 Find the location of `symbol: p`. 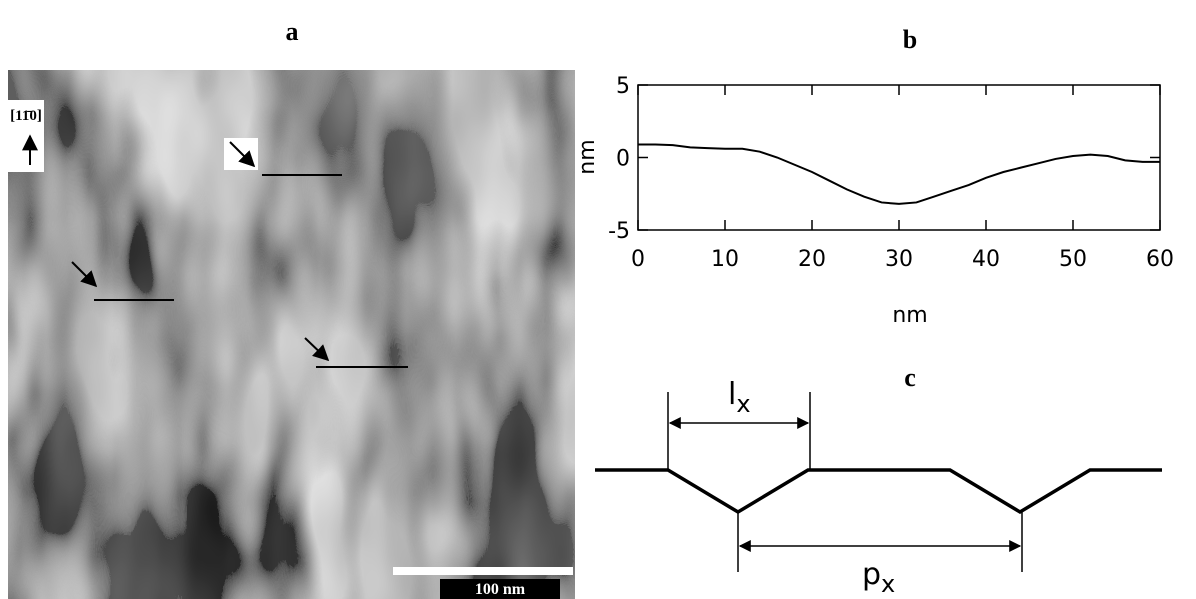

symbol: p is located at coordinates (871, 574).